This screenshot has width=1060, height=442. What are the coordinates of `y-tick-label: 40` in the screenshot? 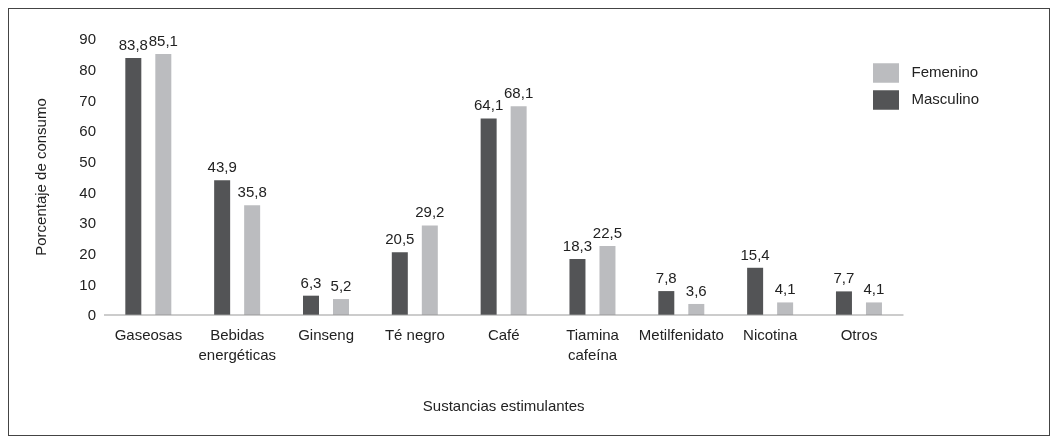 It's located at (87, 192).